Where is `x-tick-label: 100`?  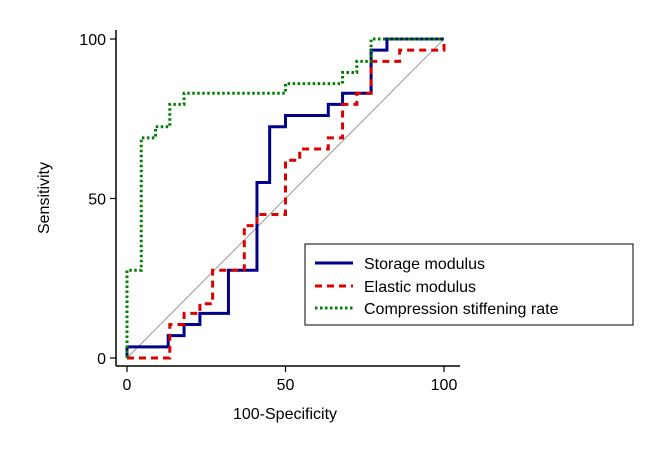
x-tick-label: 100 is located at coordinates (444, 385).